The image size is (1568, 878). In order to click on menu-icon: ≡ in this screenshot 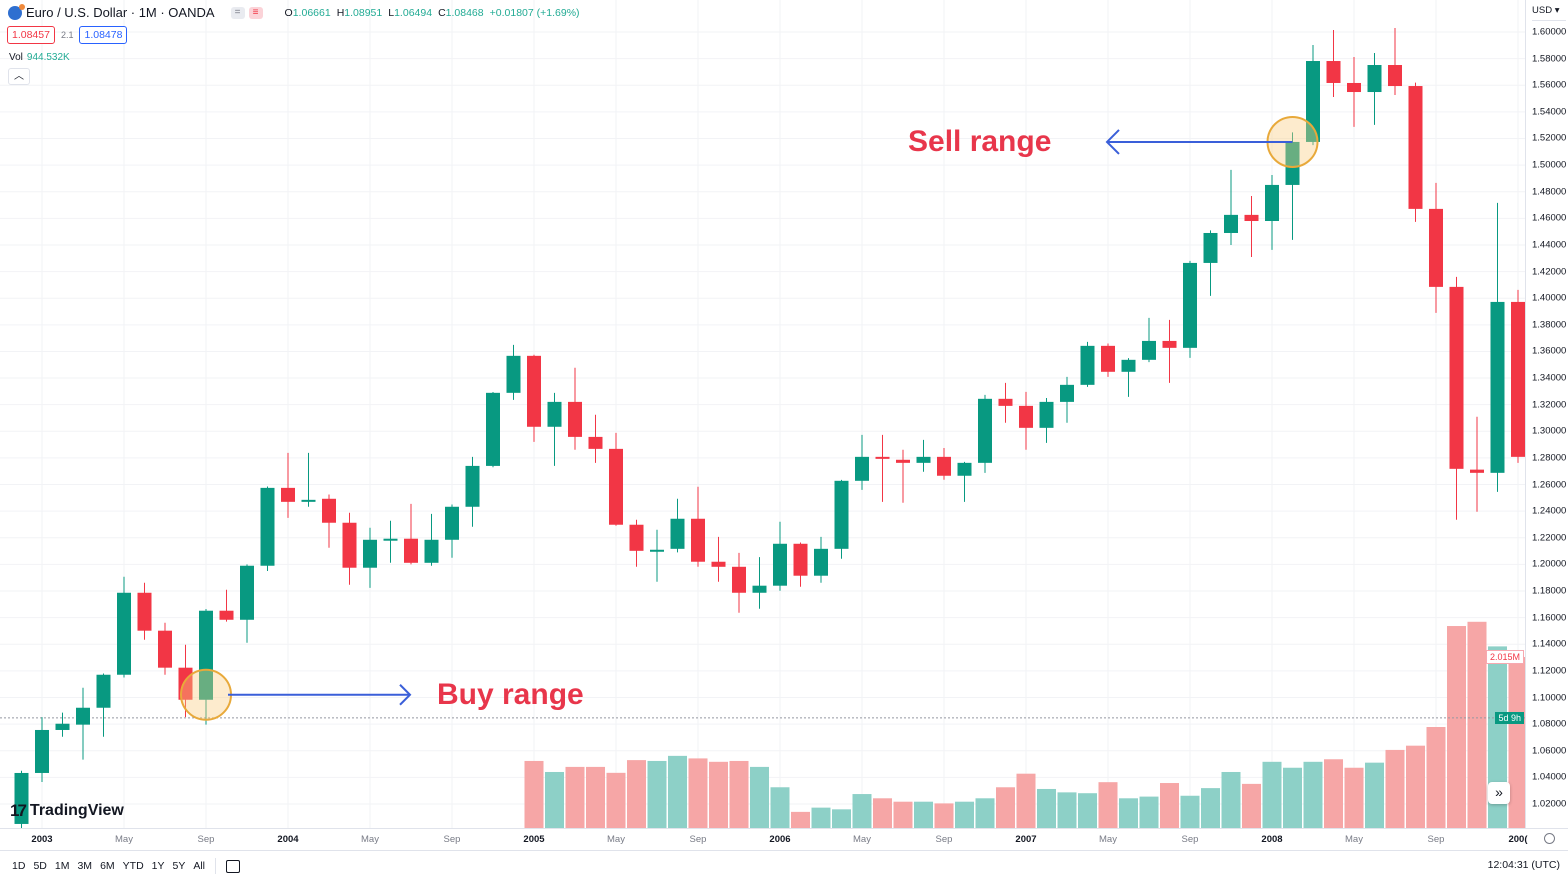, I will do `click(255, 12)`.